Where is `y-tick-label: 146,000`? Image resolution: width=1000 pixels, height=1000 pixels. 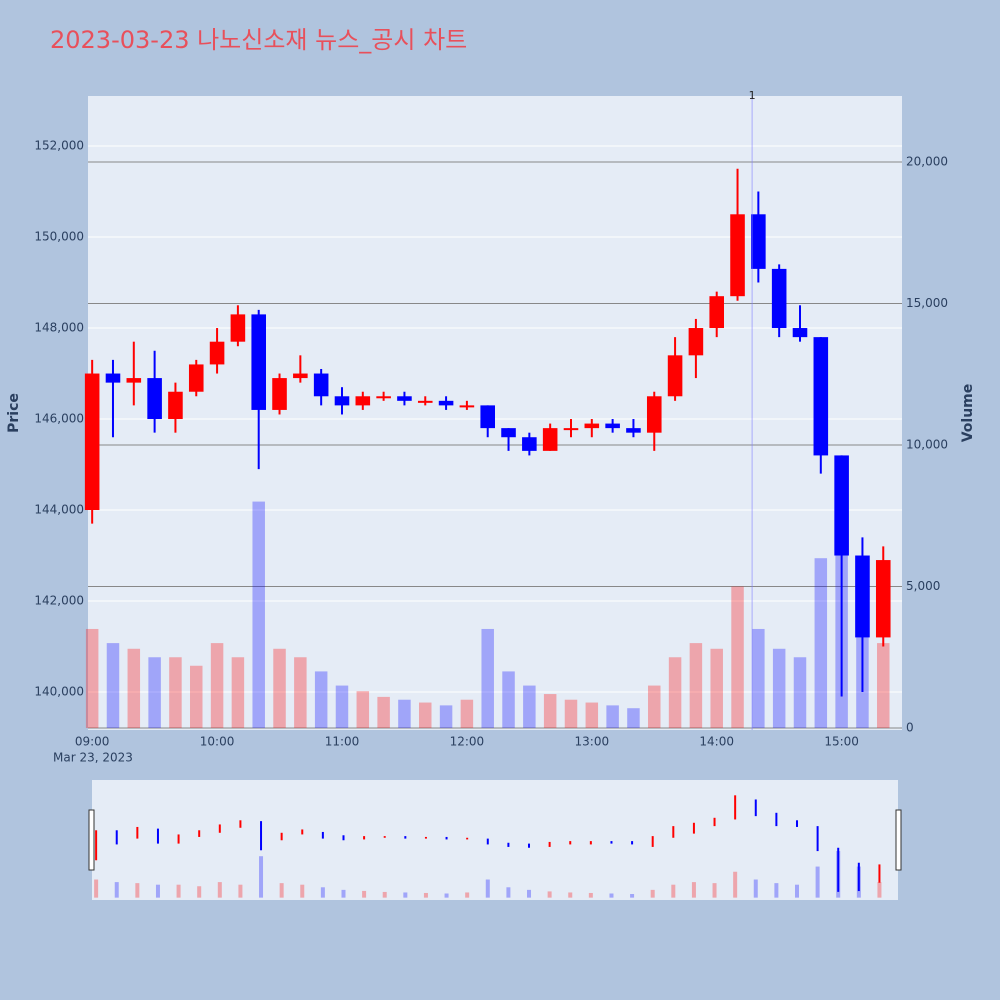 y-tick-label: 146,000 is located at coordinates (59, 419).